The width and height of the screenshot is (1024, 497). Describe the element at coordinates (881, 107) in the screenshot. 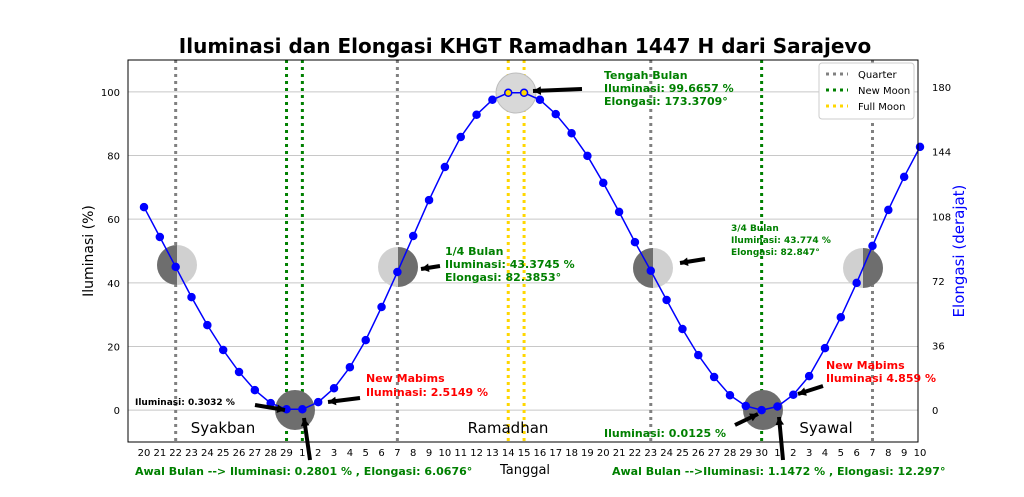

I see `legend-label: Full Moon` at that location.